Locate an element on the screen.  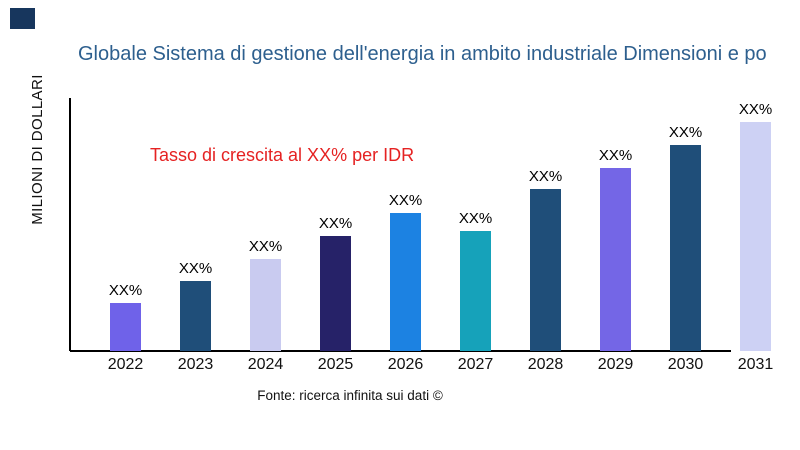
y-axis-label: MILIONI DI DOLLARI is located at coordinates (37, 149).